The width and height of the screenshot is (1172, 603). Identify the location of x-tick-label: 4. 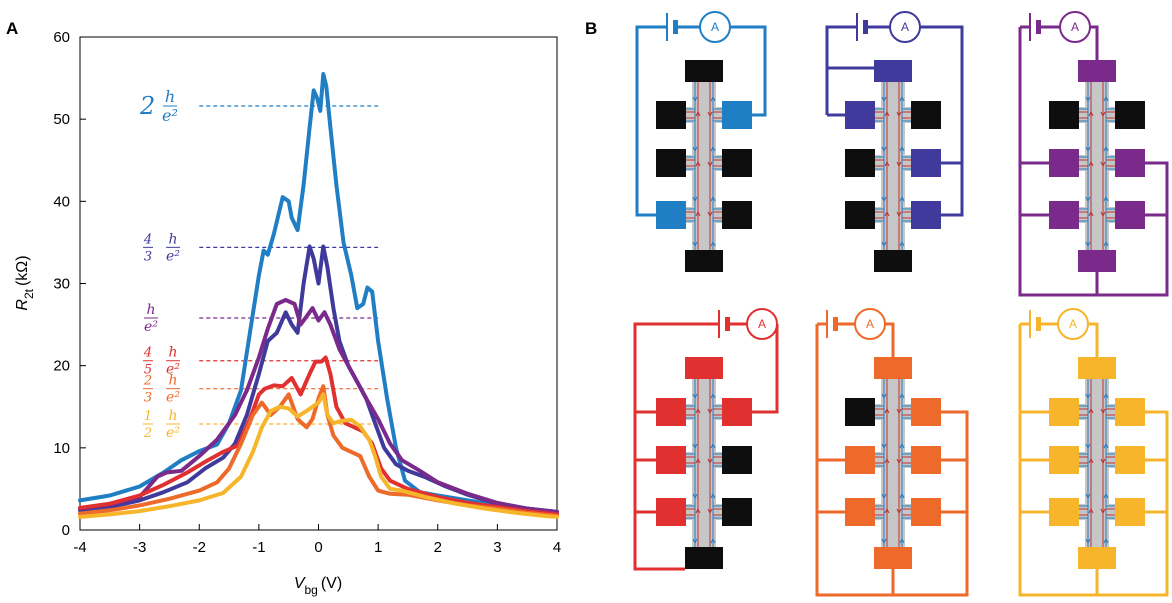
(557, 547).